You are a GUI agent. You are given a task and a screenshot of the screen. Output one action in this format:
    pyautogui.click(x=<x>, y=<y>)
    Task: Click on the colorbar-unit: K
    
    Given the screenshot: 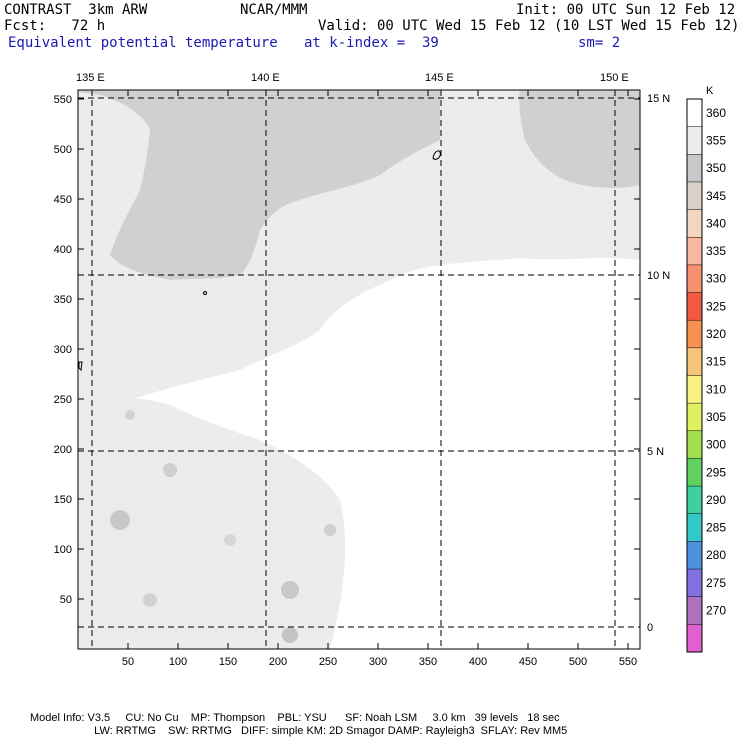 What is the action you would take?
    pyautogui.click(x=710, y=91)
    